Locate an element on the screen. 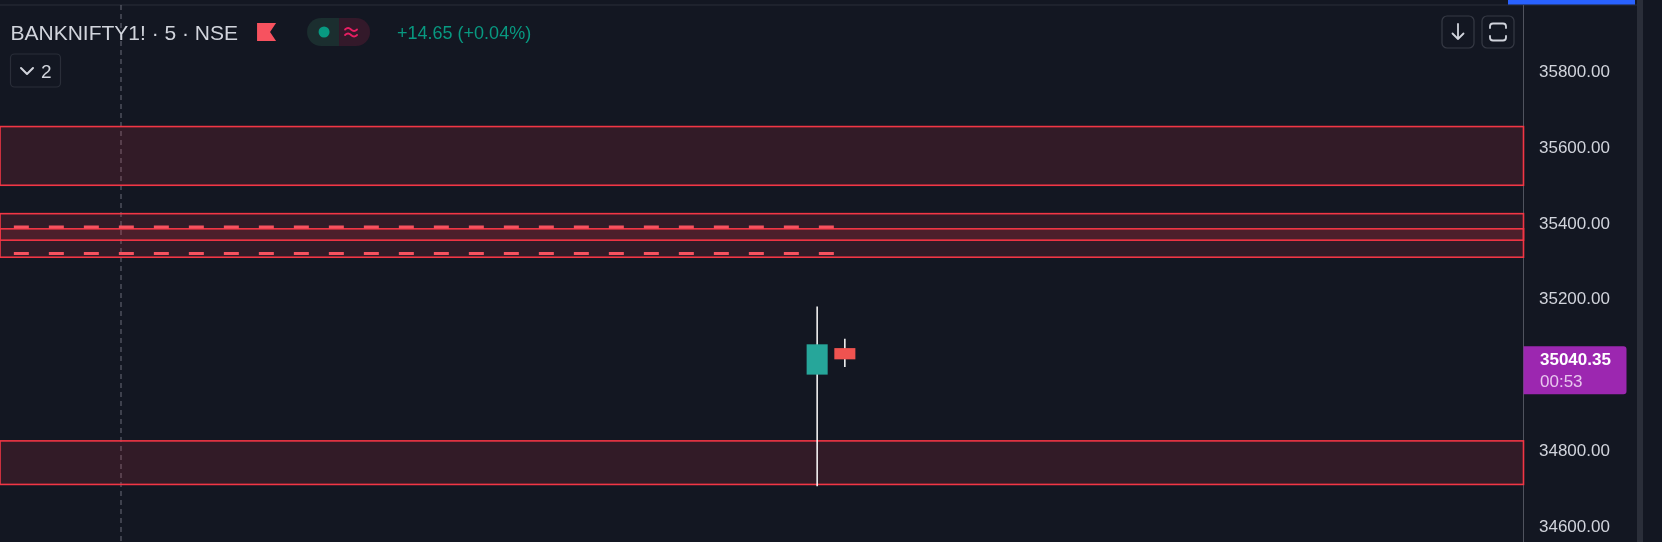 This screenshot has height=542, width=1662. y-tick-label: 35200.00 is located at coordinates (1574, 299).